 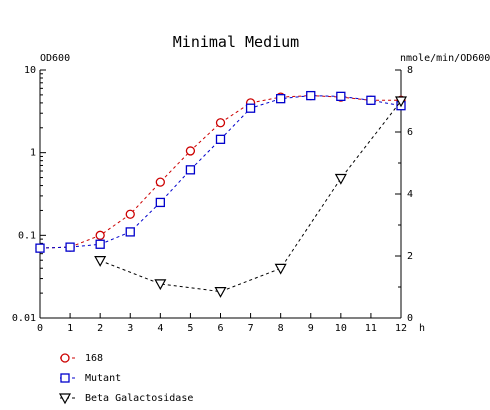 What do you see at coordinates (65, 399) in the screenshot?
I see `legend-marker-beta-galactosidase` at bounding box center [65, 399].